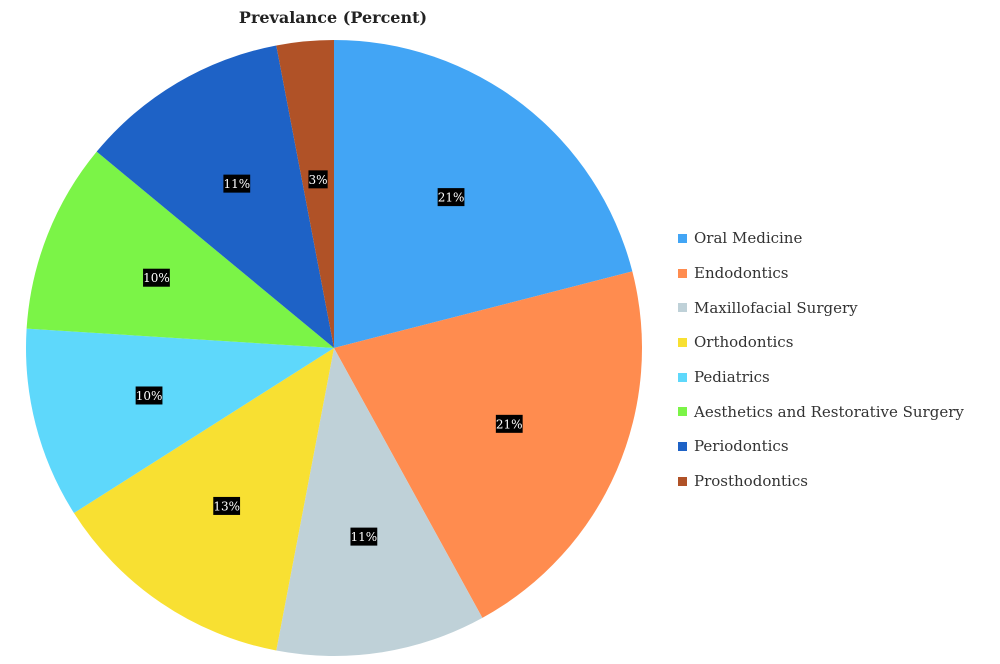 Image resolution: width=1000 pixels, height=664 pixels. Describe the element at coordinates (821, 342) in the screenshot. I see `legend-item-orthodontics: Orthodontics` at that location.